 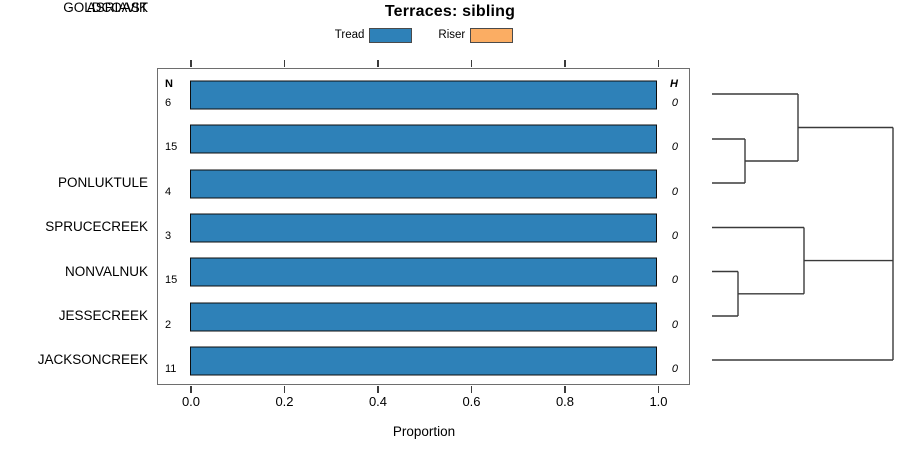 I want to click on legend-item-tread: Tread, so click(x=373, y=35).